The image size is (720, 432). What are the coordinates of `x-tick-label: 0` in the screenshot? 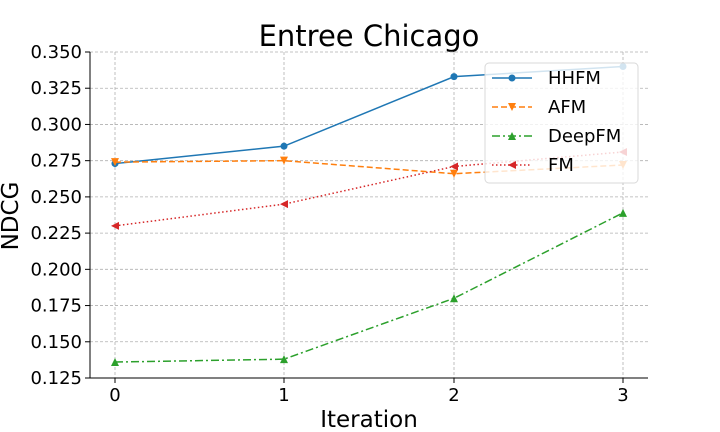 It's located at (114, 395).